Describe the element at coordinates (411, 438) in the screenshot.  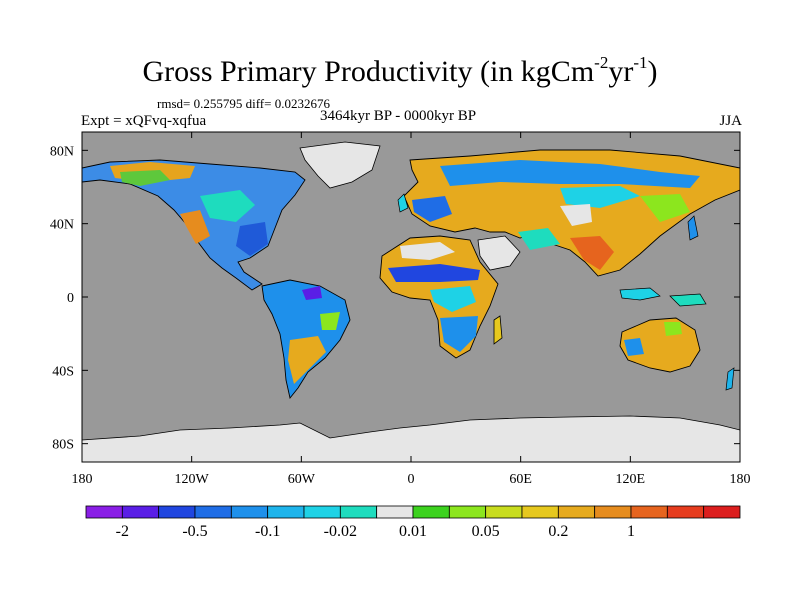
I see `antarctica-ice` at that location.